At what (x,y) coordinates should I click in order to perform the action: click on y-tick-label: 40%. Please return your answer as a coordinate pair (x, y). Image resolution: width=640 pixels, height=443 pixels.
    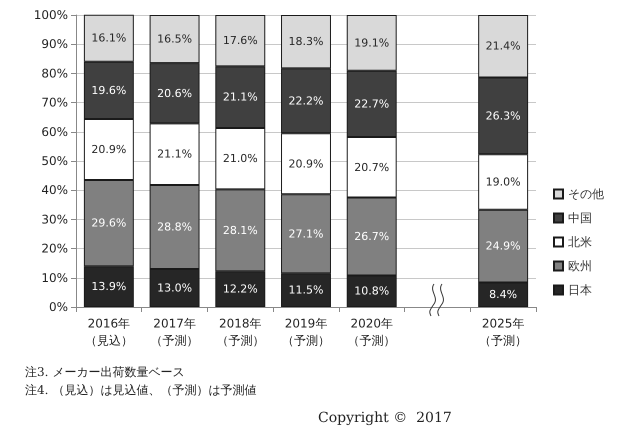
    Looking at the image, I should click on (54, 190).